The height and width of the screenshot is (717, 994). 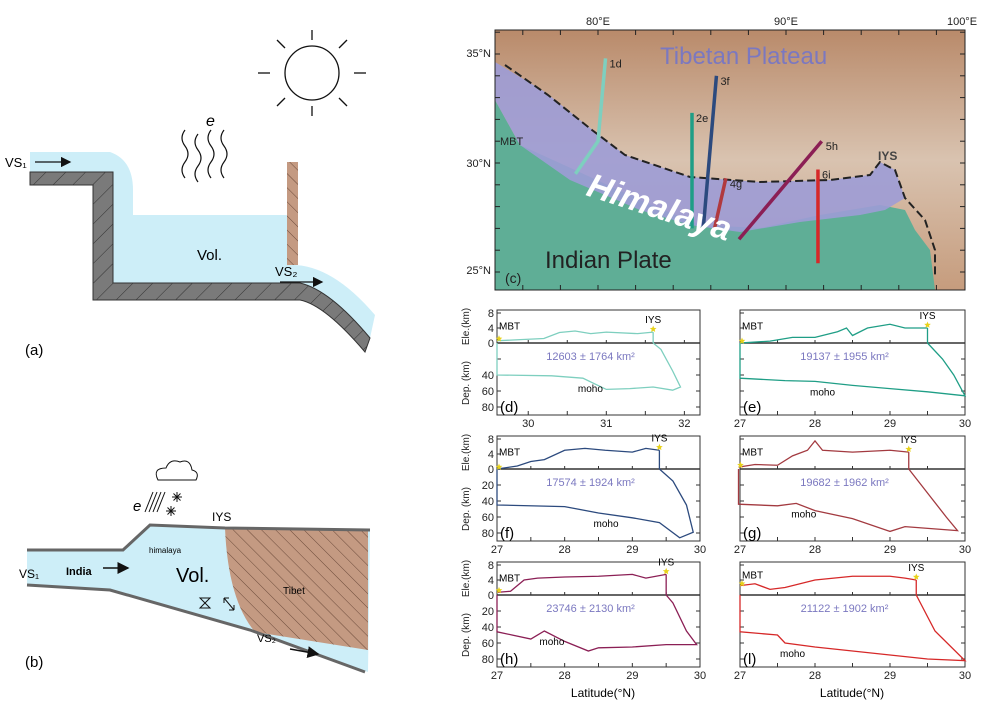 I want to click on area-label: 19137 ± 1955 km², so click(x=844, y=357).